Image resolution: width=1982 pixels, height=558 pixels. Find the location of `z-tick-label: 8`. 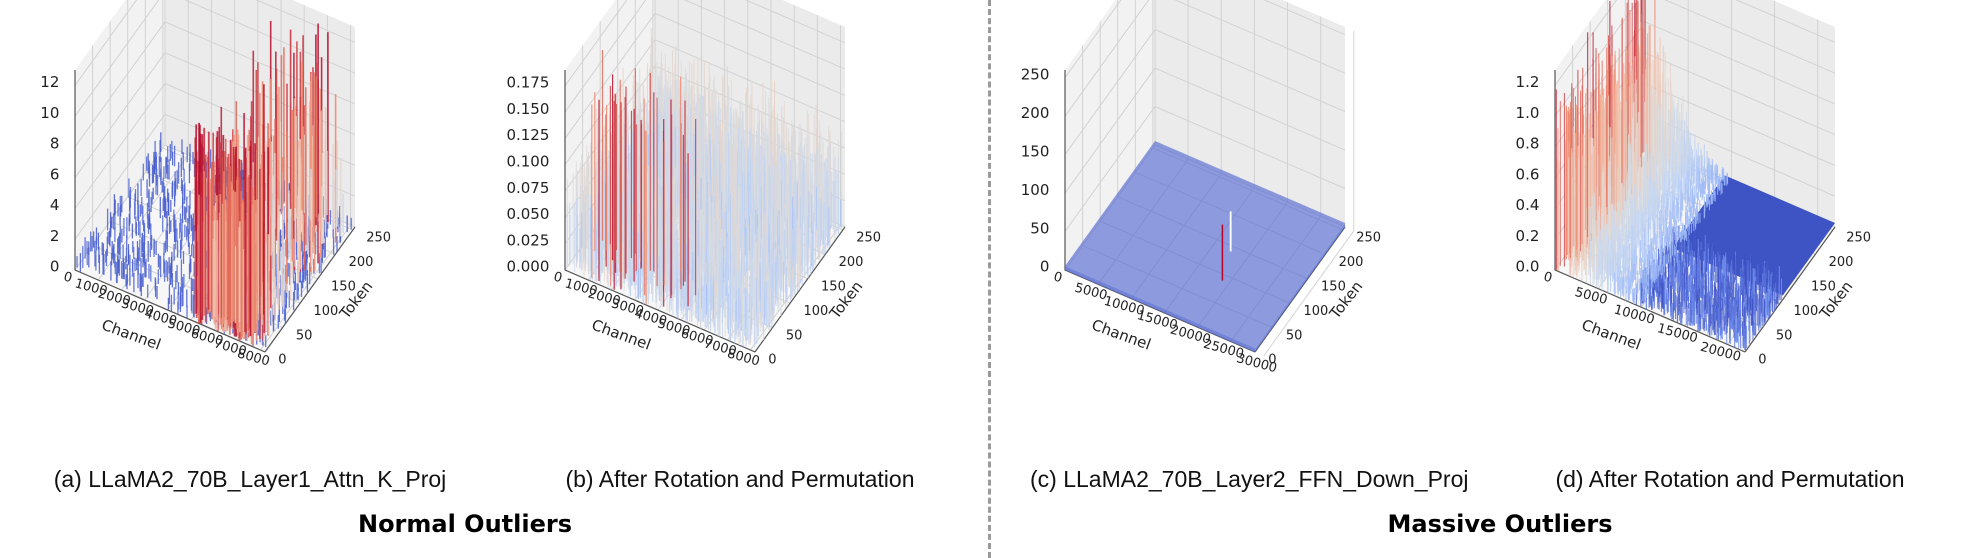

z-tick-label: 8 is located at coordinates (55, 144).